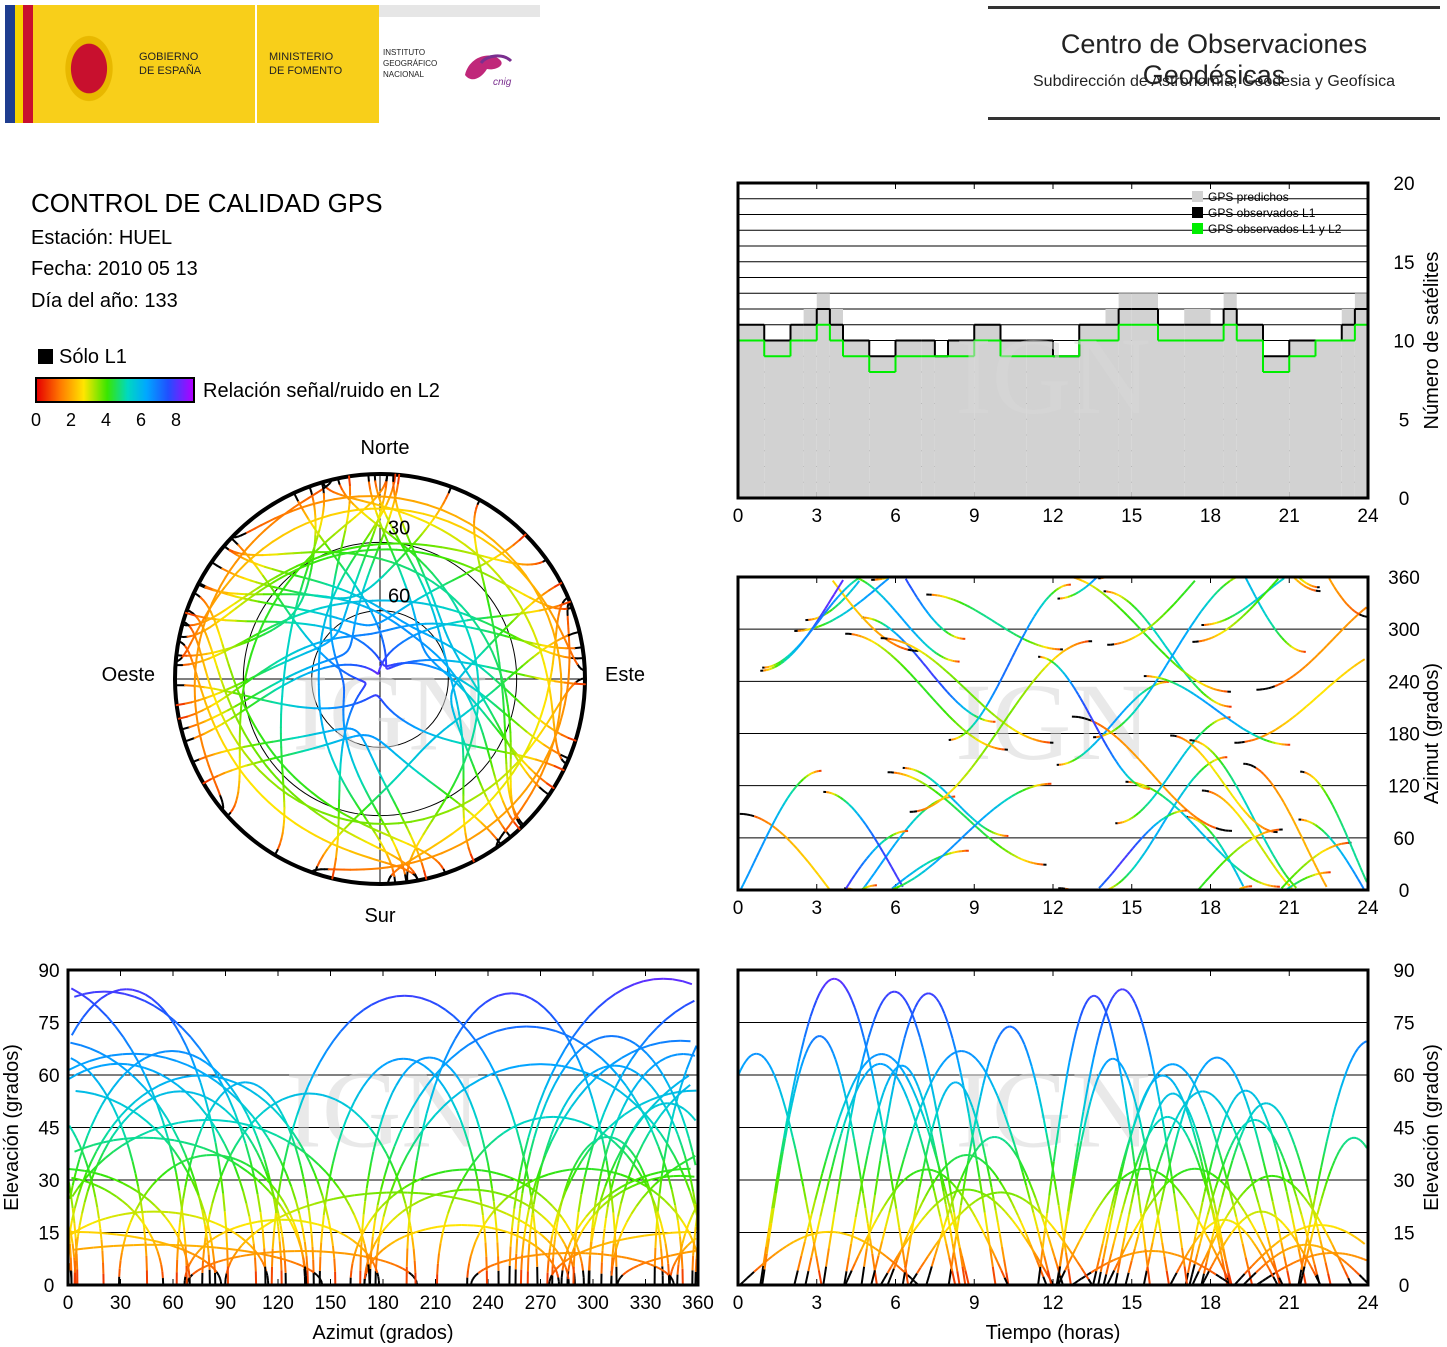 The height and width of the screenshot is (1347, 1447). I want to click on x-tick-label: 60, so click(172, 1303).